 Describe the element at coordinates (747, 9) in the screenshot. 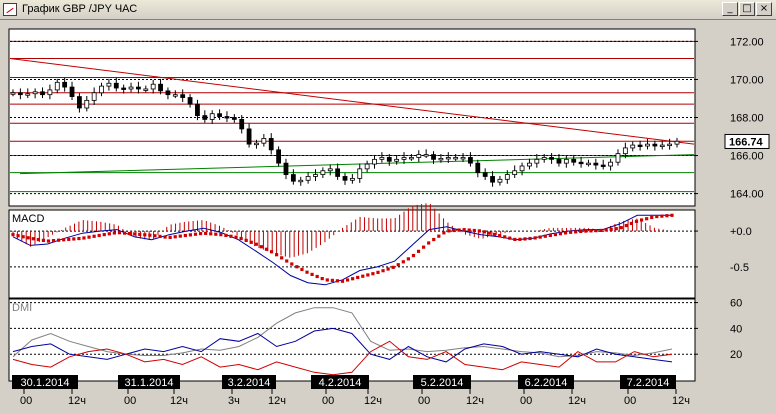

I see `maximize-button: □` at that location.